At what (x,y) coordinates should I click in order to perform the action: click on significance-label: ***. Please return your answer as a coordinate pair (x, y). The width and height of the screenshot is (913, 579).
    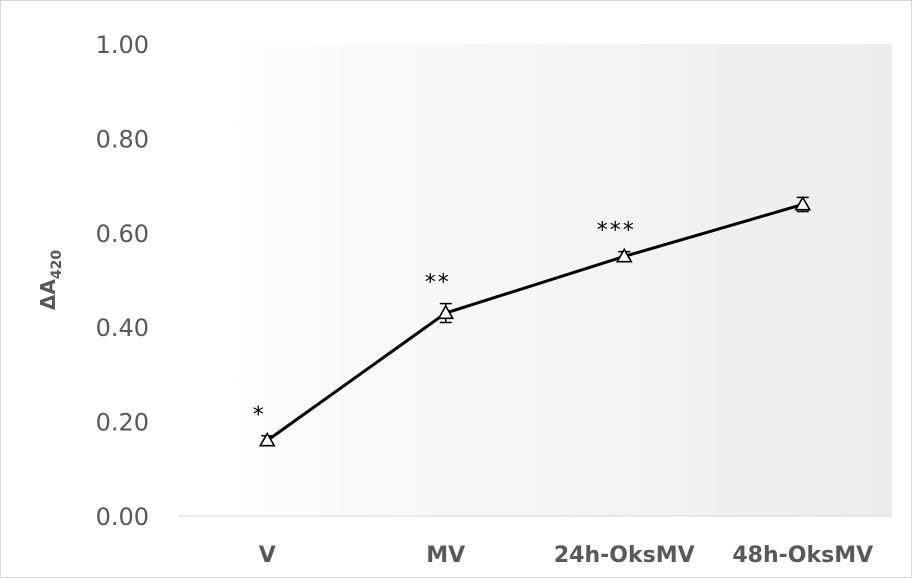
    Looking at the image, I should click on (616, 231).